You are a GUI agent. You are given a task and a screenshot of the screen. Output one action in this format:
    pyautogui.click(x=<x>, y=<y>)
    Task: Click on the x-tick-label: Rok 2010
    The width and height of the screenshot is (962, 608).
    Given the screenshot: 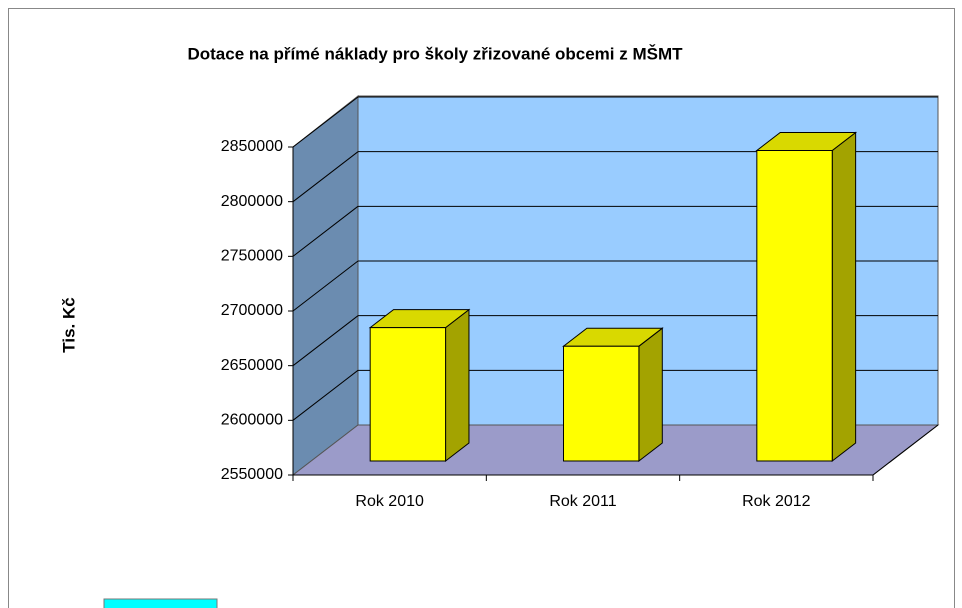 What is the action you would take?
    pyautogui.click(x=389, y=501)
    